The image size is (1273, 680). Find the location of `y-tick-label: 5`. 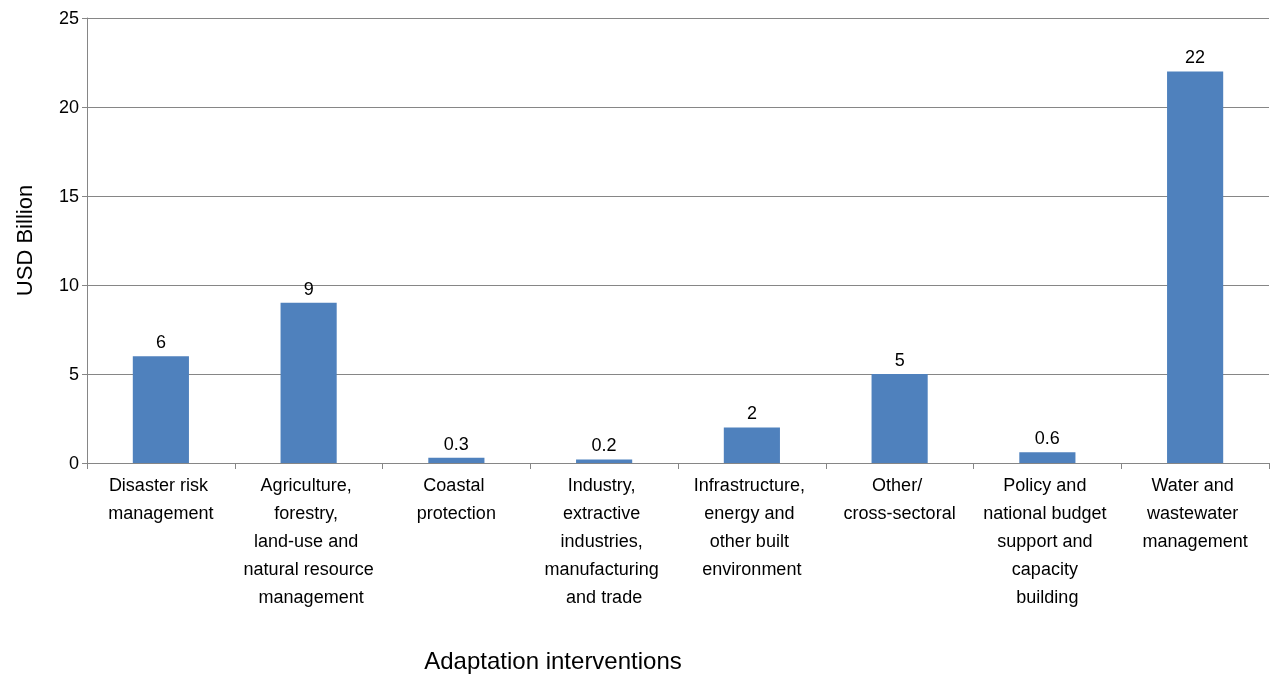

y-tick-label: 5 is located at coordinates (73, 374).